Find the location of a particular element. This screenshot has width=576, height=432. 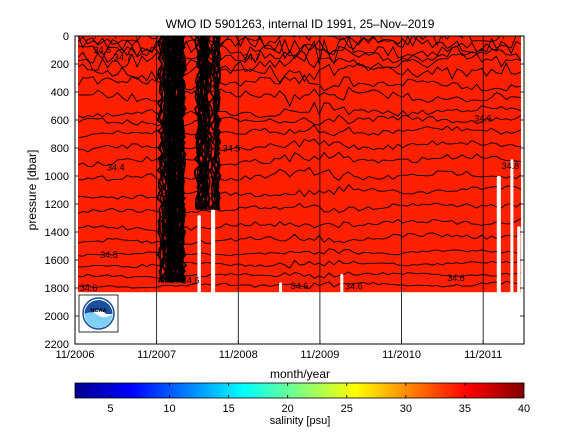

colorbar-ticks: 5 10 15 20 25 30 35 40 is located at coordinates (318, 399).